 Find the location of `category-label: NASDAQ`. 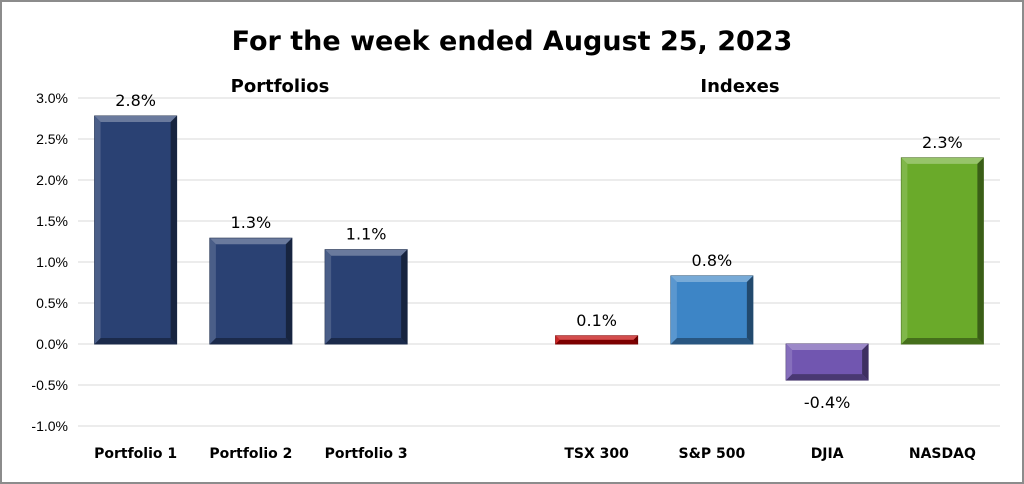

category-label: NASDAQ is located at coordinates (942, 454).